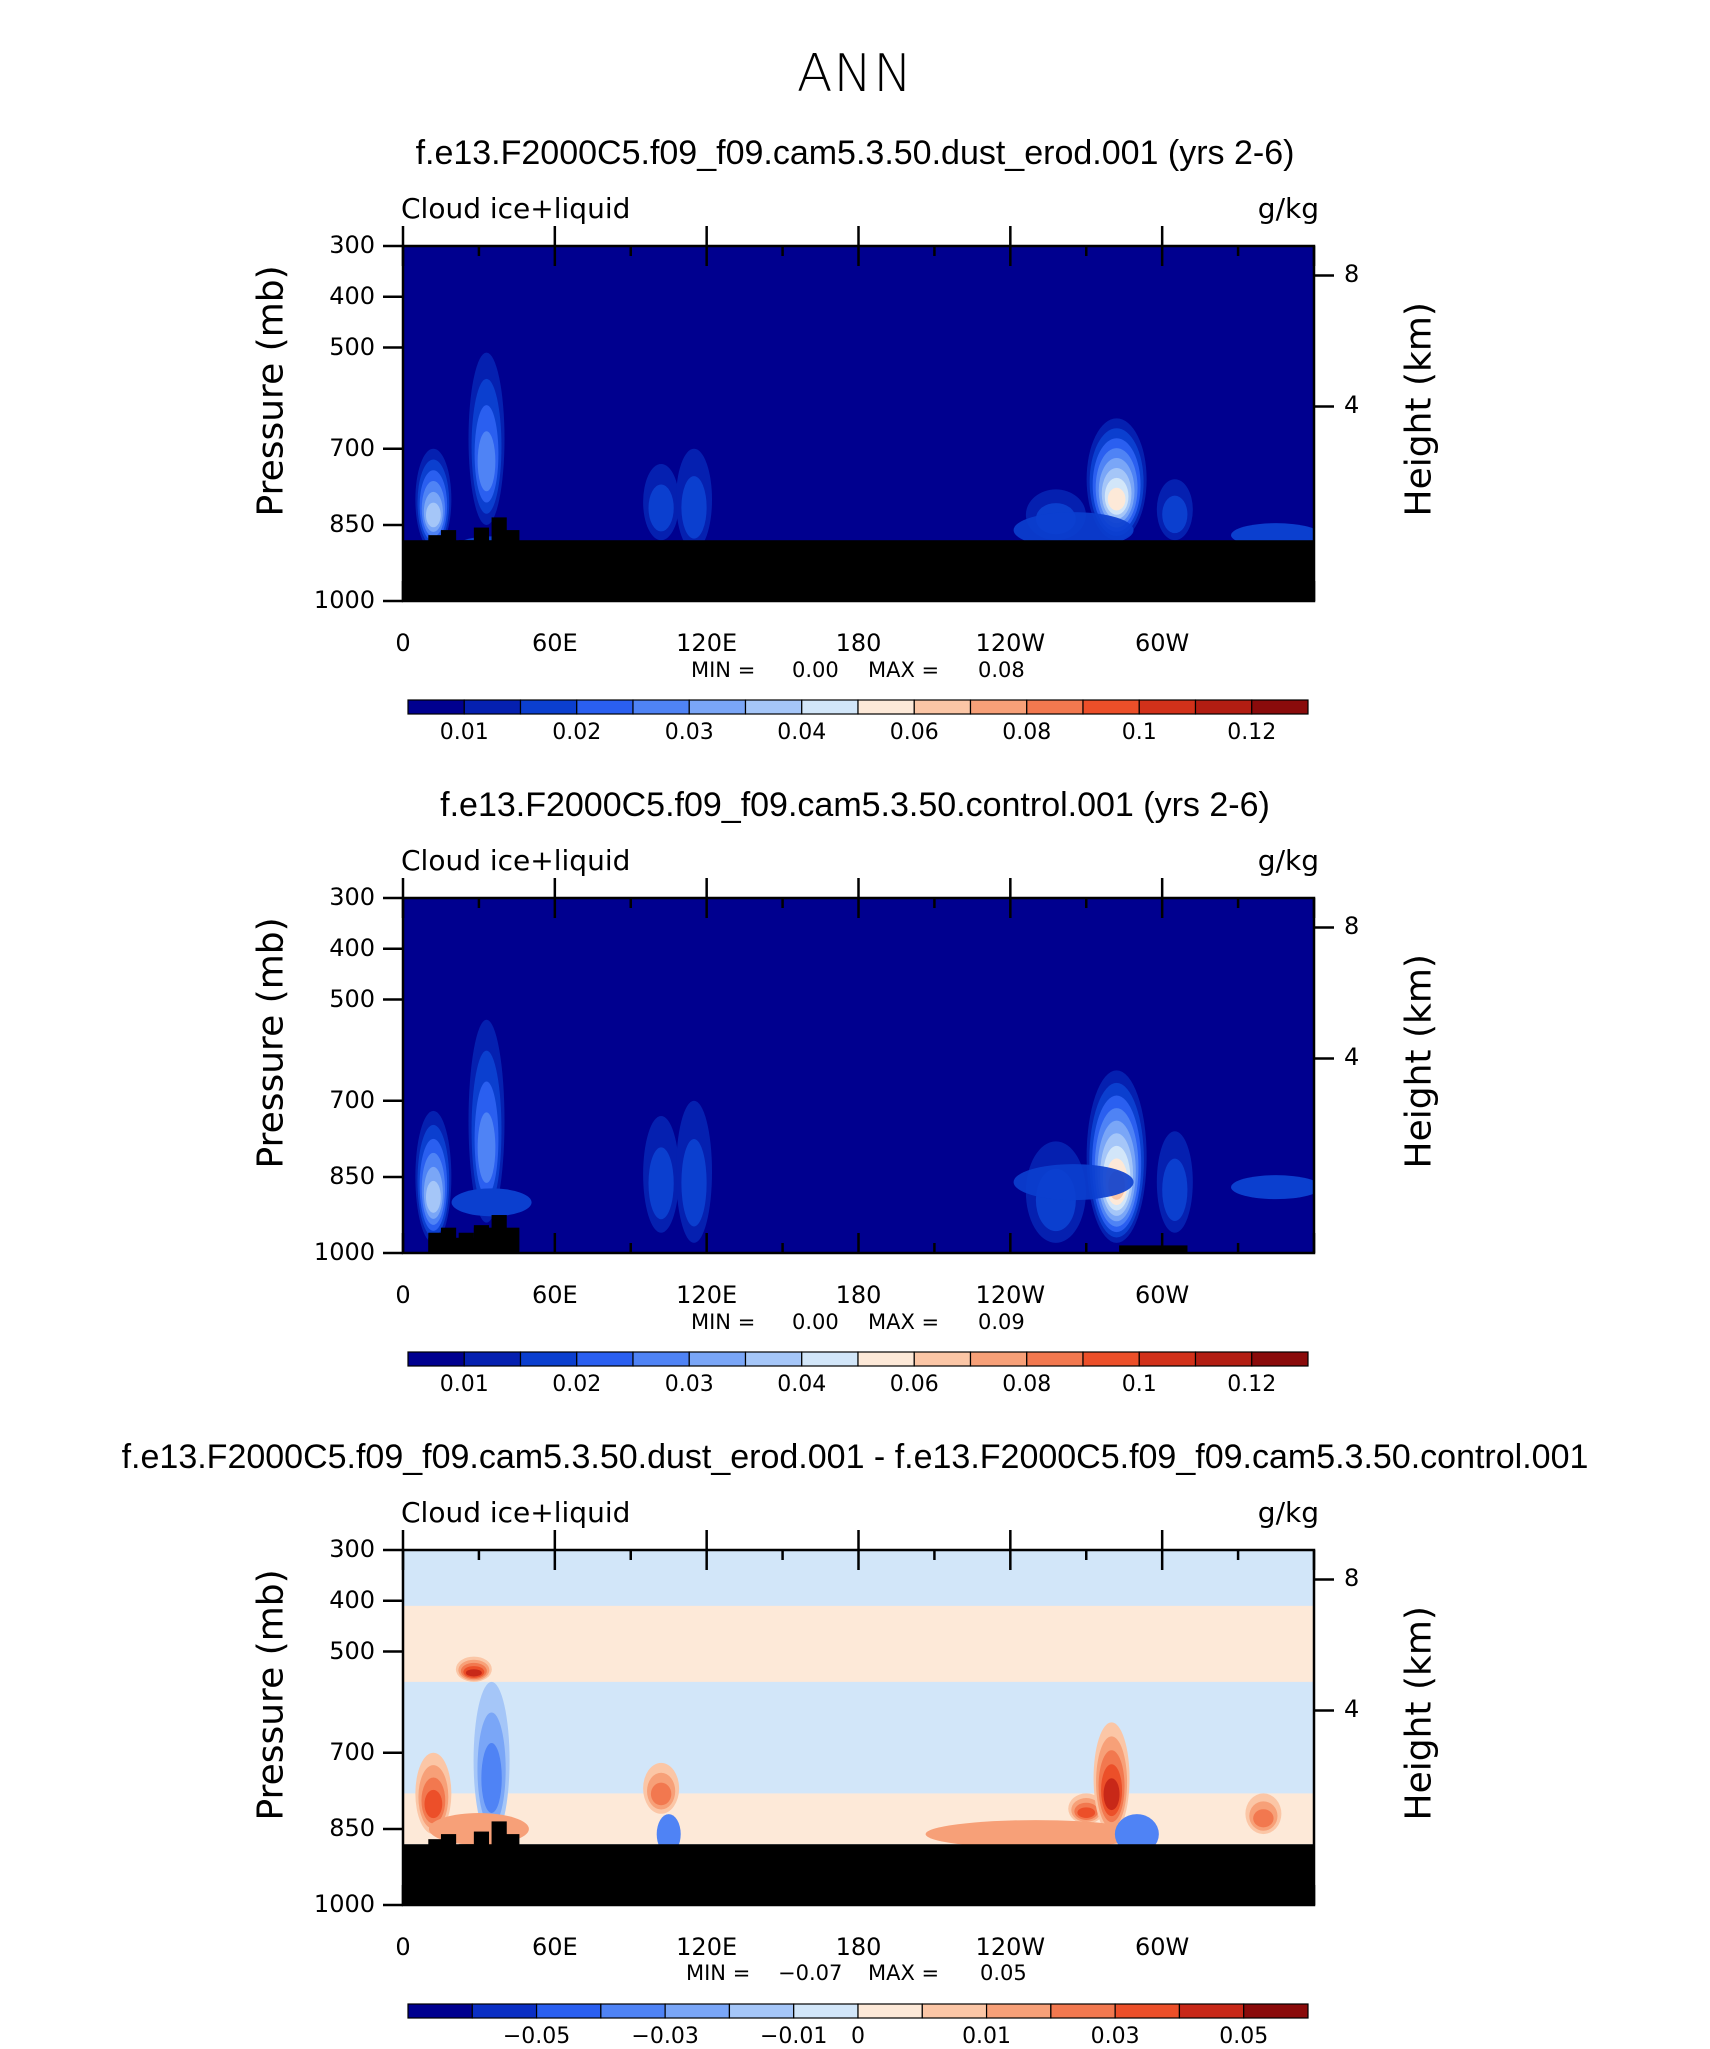 Image resolution: width=1710 pixels, height=2049 pixels. What do you see at coordinates (904, 670) in the screenshot?
I see `max-label: MAX =` at bounding box center [904, 670].